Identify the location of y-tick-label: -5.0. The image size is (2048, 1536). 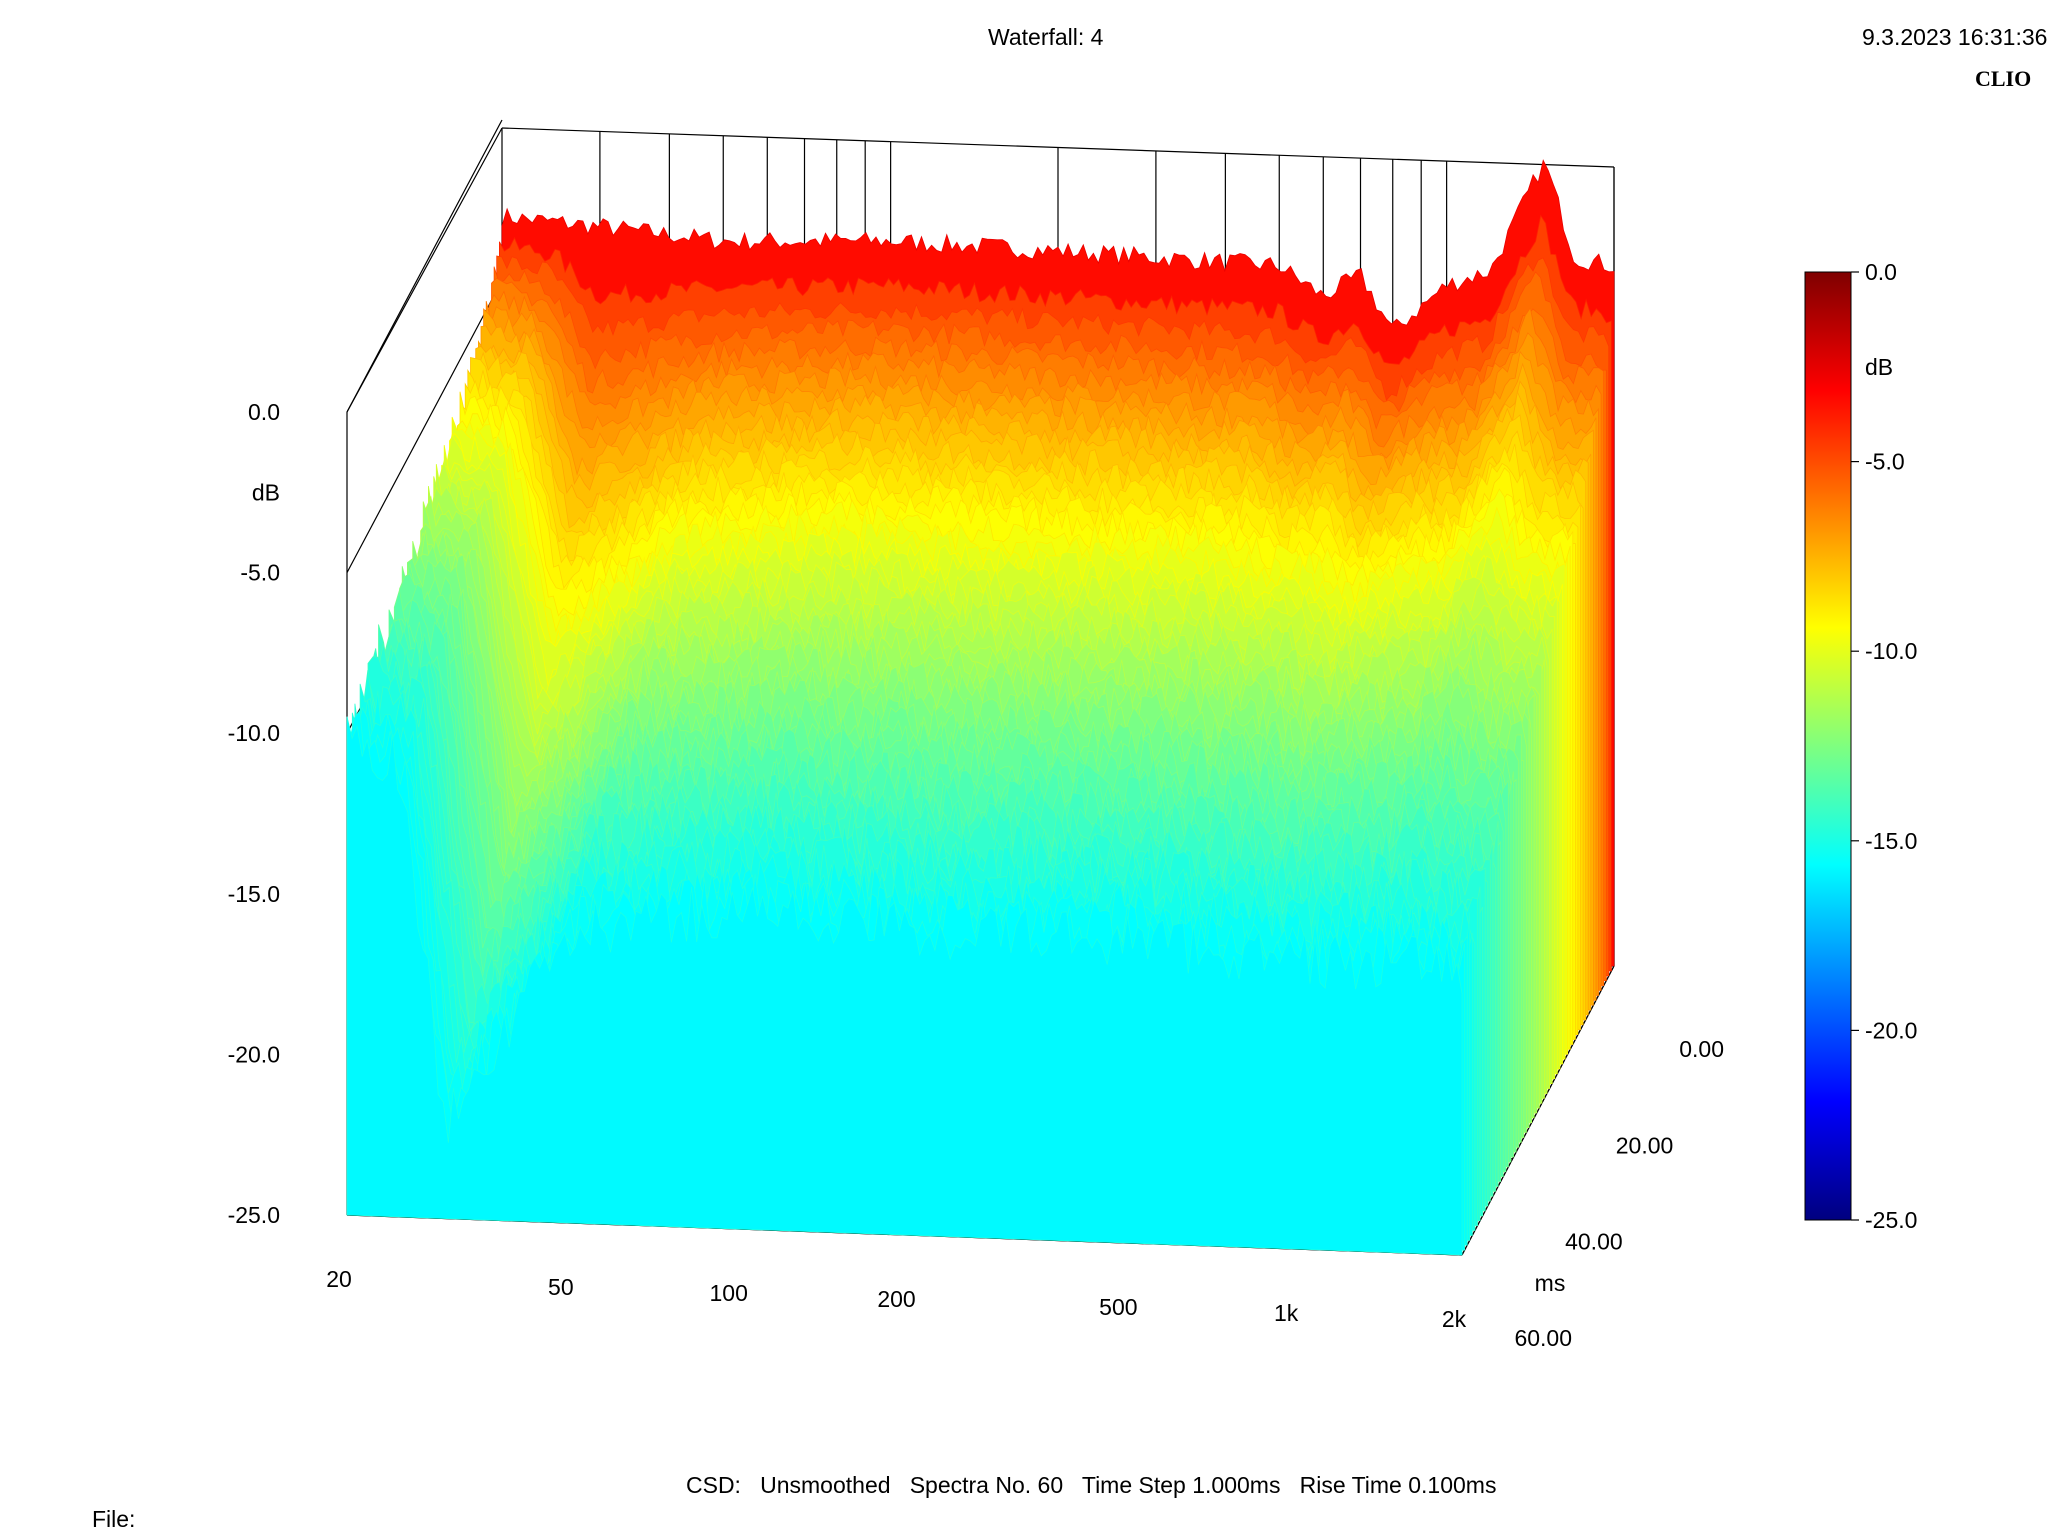
(260, 573).